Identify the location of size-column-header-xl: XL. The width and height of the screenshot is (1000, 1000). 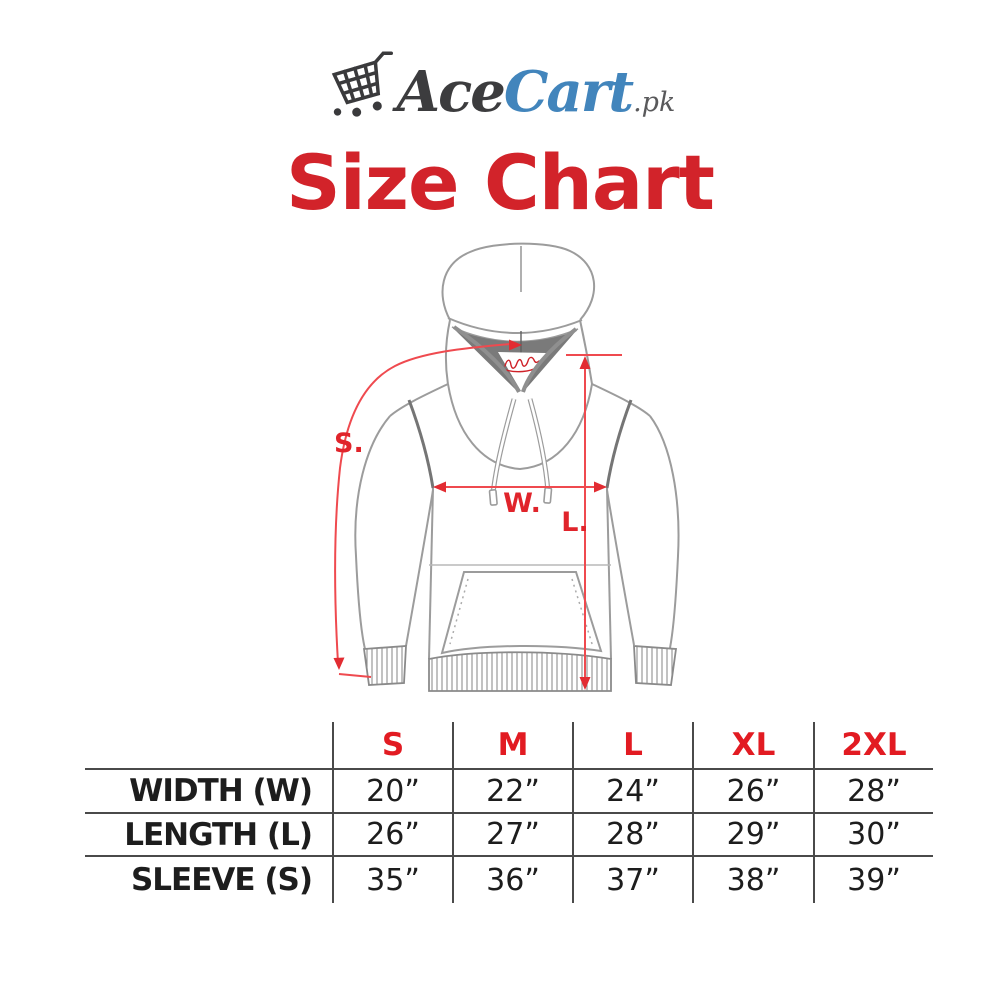
(752, 746).